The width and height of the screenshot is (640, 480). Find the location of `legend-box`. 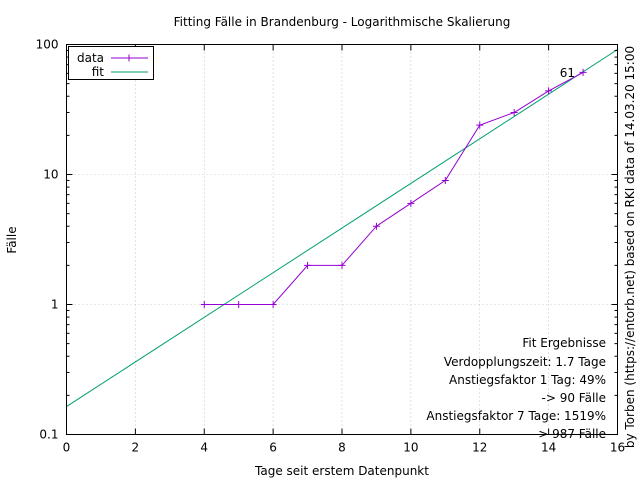

legend-box is located at coordinates (111, 63).